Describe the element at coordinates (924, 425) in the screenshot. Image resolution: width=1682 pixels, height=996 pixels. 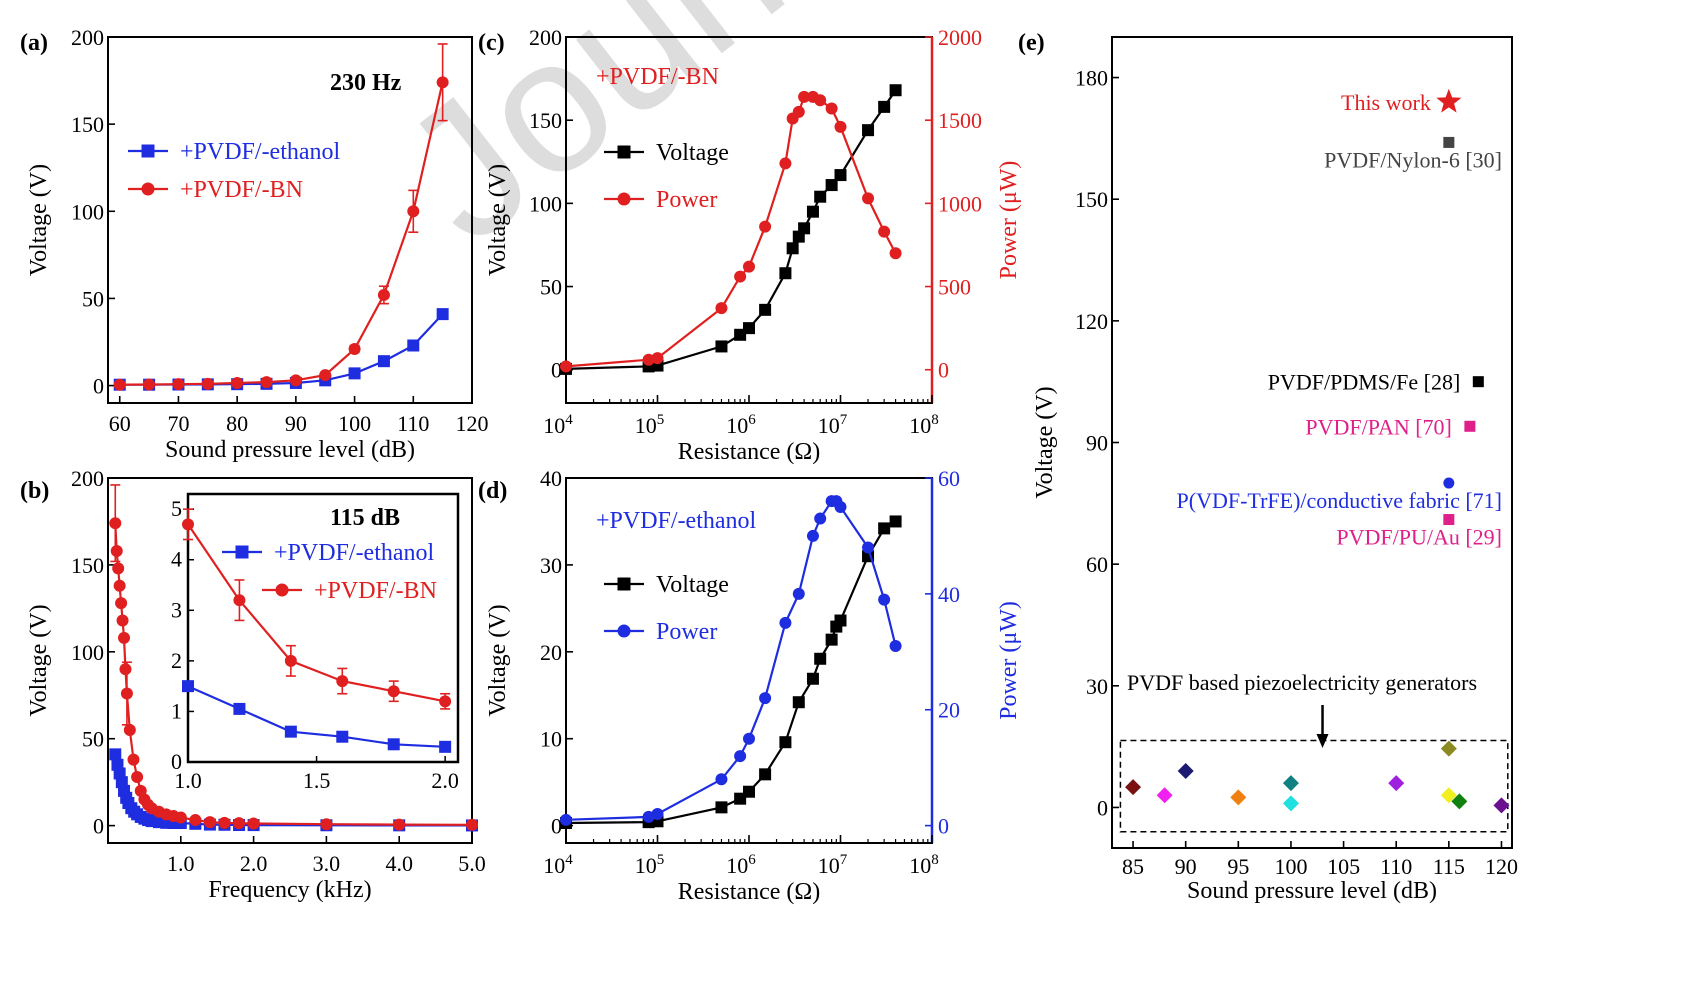
I see `x-tick-label: 108` at that location.